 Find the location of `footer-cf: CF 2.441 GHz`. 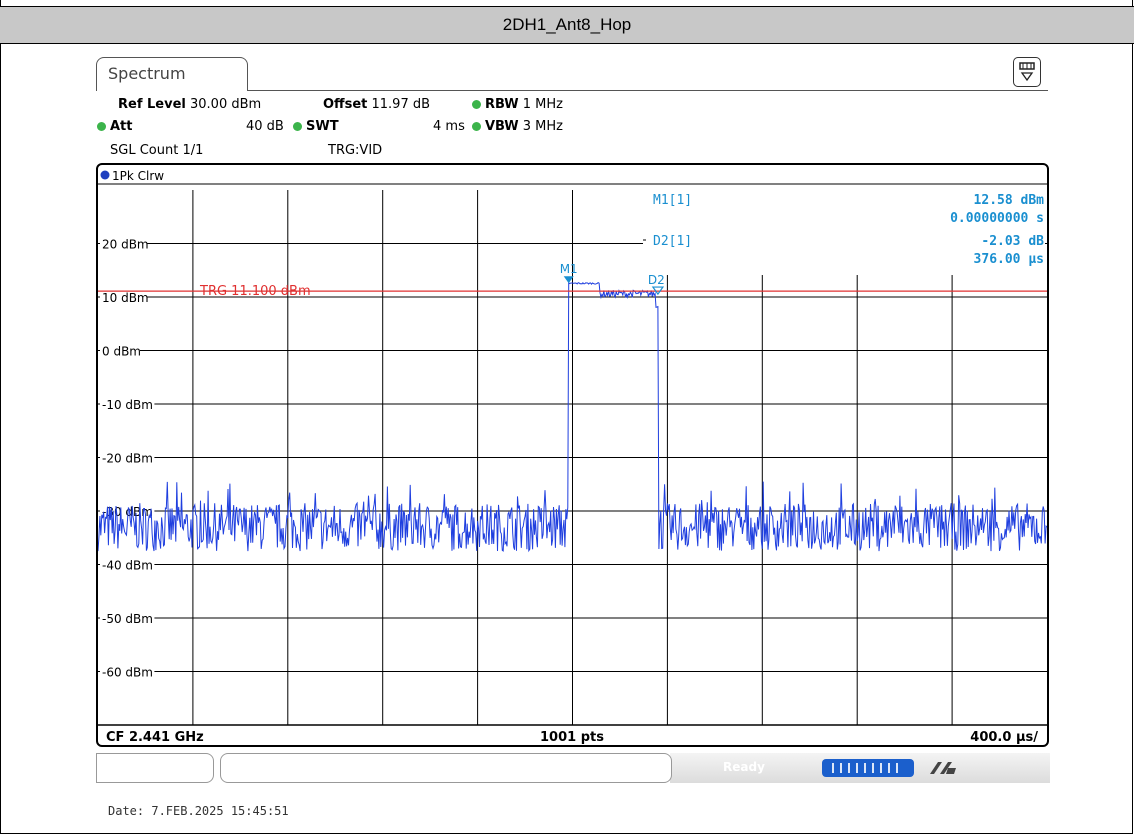

footer-cf: CF 2.441 GHz is located at coordinates (155, 737).